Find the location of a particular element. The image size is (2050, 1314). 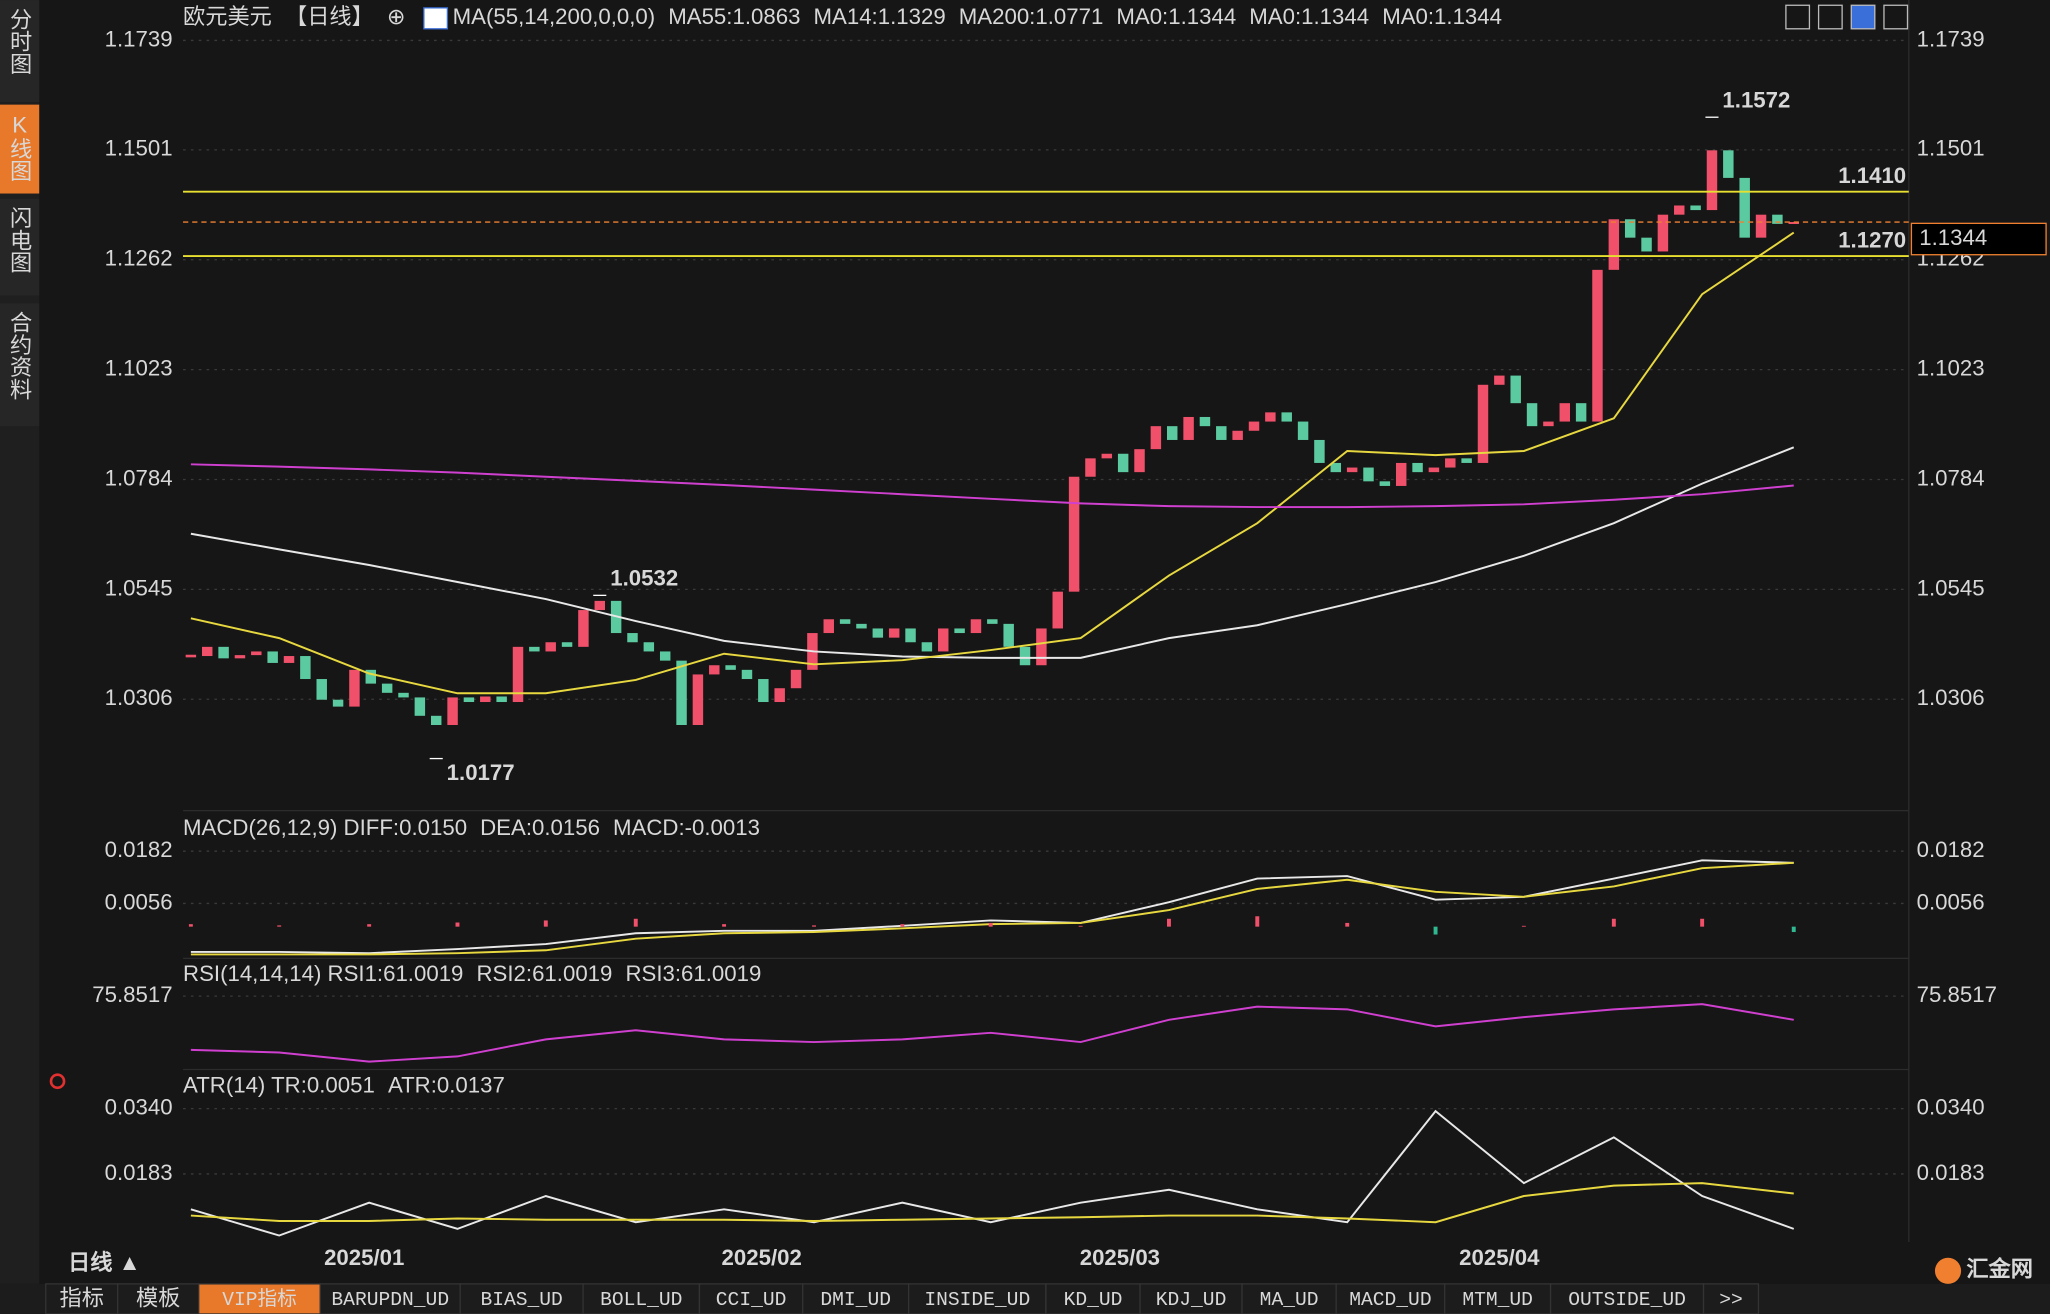

sidebar-tab-label: 分时图 is located at coordinates (19, 40).